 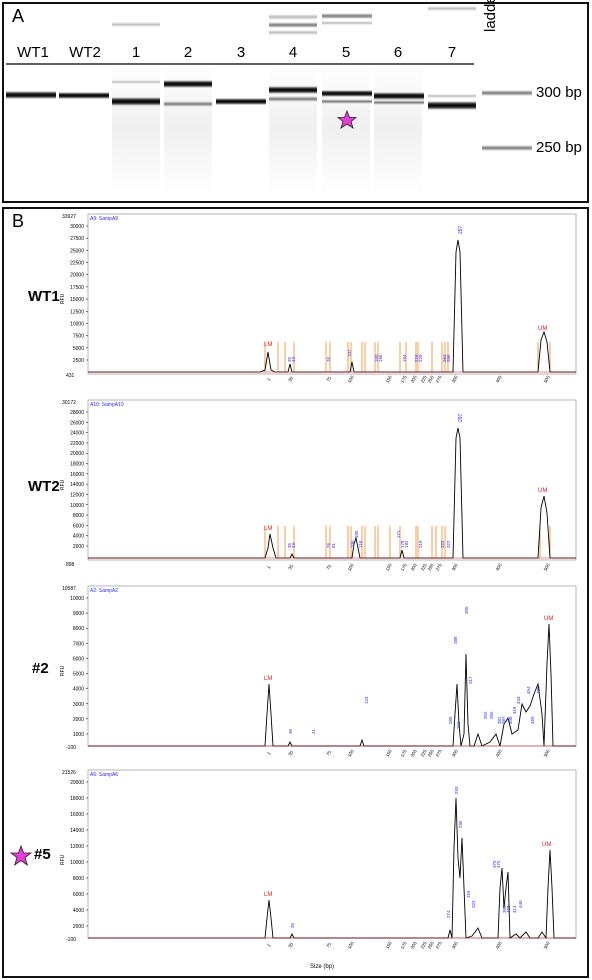 I want to click on peak-label: 352, so click(x=485, y=715).